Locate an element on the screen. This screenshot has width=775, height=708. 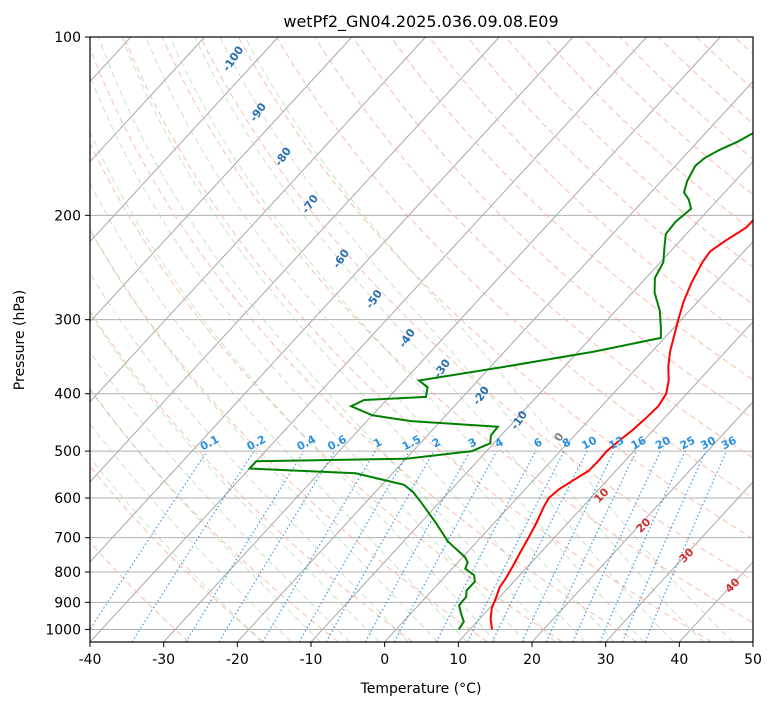
mixing-ratio-label: 30 is located at coordinates (708, 443).